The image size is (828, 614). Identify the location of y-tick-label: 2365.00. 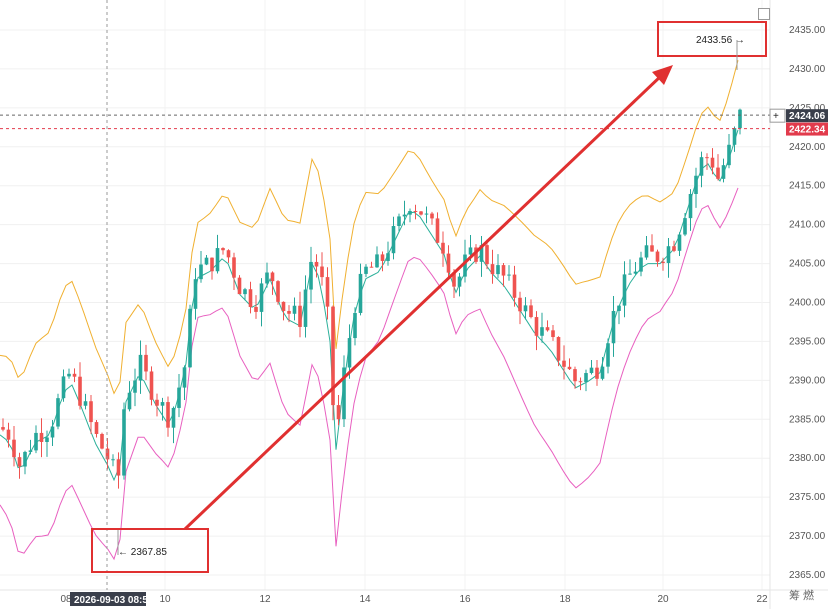
(807, 575).